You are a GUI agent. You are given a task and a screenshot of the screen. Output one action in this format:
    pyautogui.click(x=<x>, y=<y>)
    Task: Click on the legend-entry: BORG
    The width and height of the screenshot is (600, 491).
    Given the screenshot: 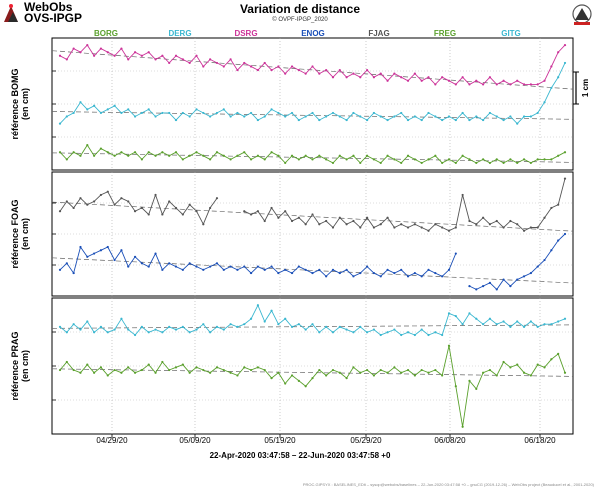 What is the action you would take?
    pyautogui.click(x=106, y=33)
    